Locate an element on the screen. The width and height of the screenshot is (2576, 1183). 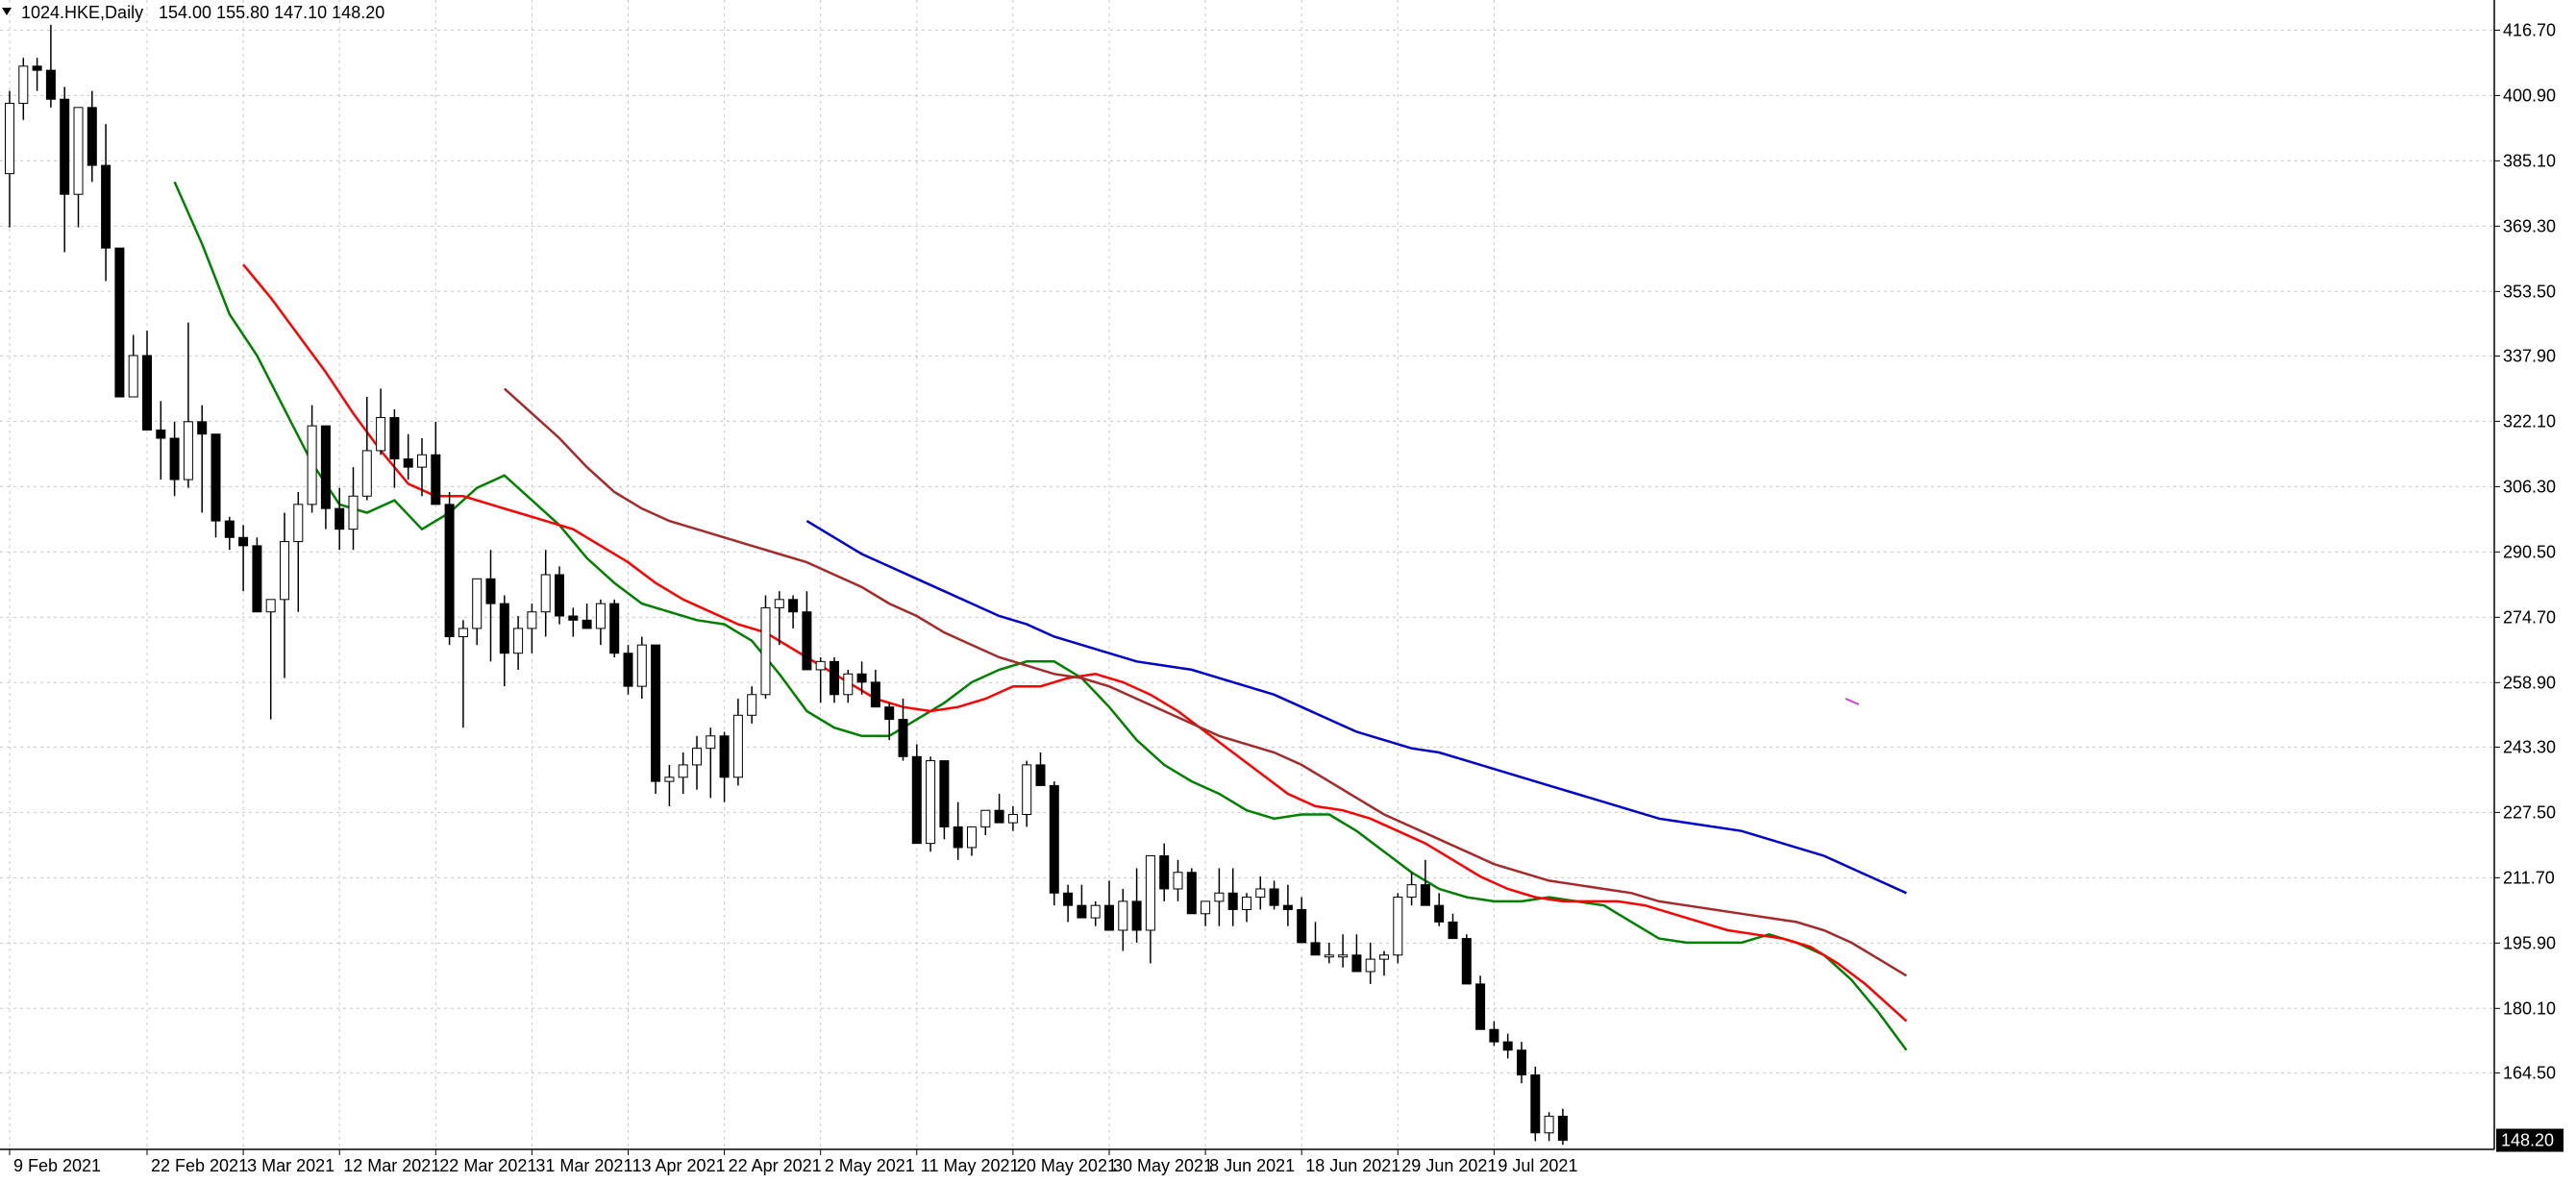
y-tick-label: 227.50 is located at coordinates (2530, 812).